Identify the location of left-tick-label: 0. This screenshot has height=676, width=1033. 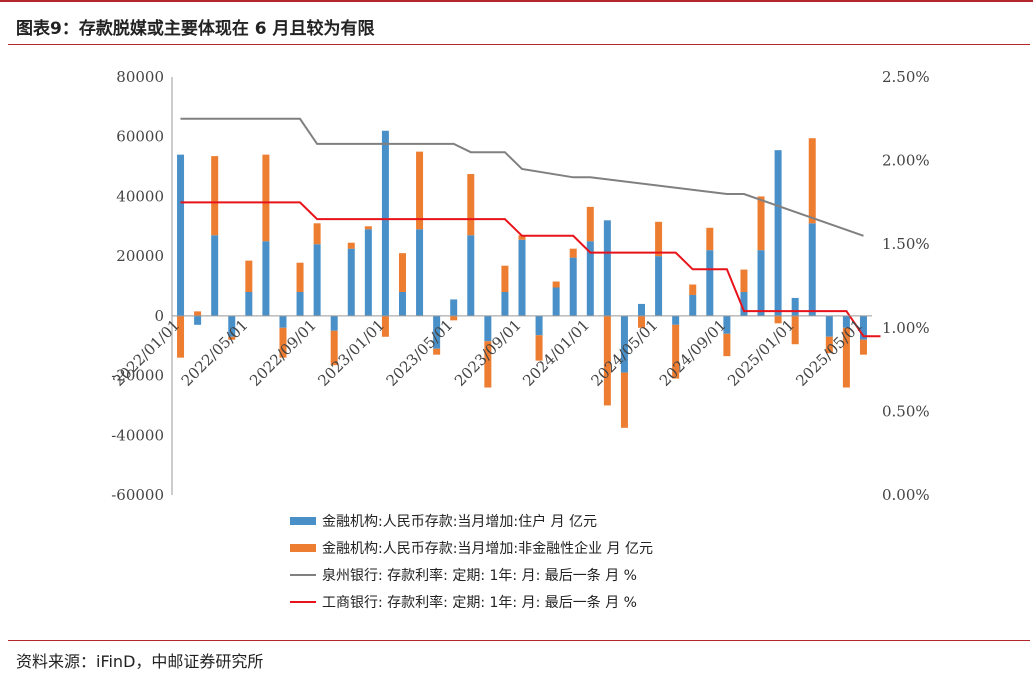
(159, 316).